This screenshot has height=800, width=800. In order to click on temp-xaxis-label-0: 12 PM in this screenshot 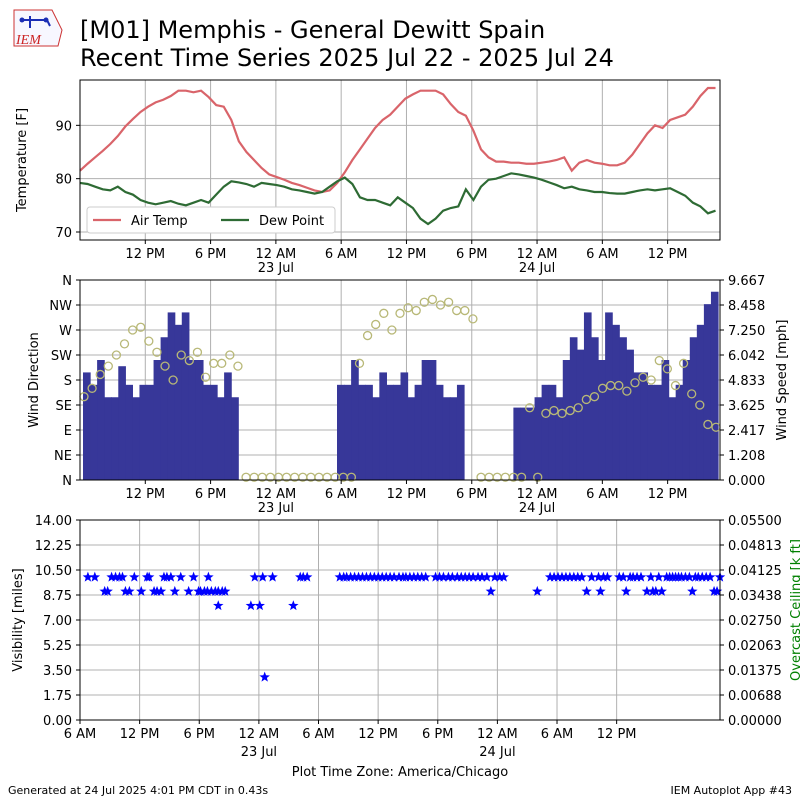, I will do `click(145, 254)`.